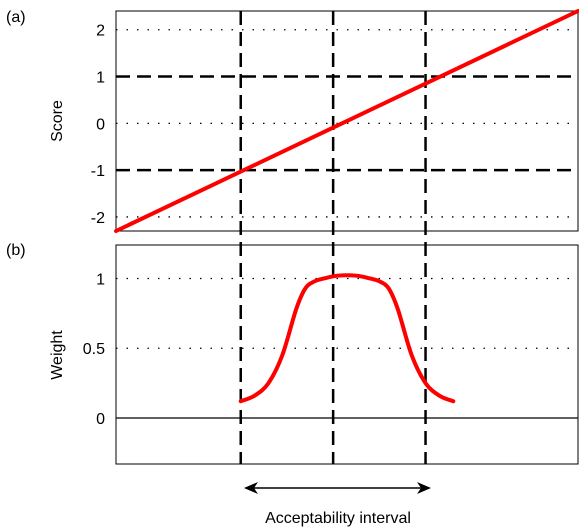 The image size is (579, 530). Describe the element at coordinates (98, 218) in the screenshot. I see `y-tick-label: -2` at that location.